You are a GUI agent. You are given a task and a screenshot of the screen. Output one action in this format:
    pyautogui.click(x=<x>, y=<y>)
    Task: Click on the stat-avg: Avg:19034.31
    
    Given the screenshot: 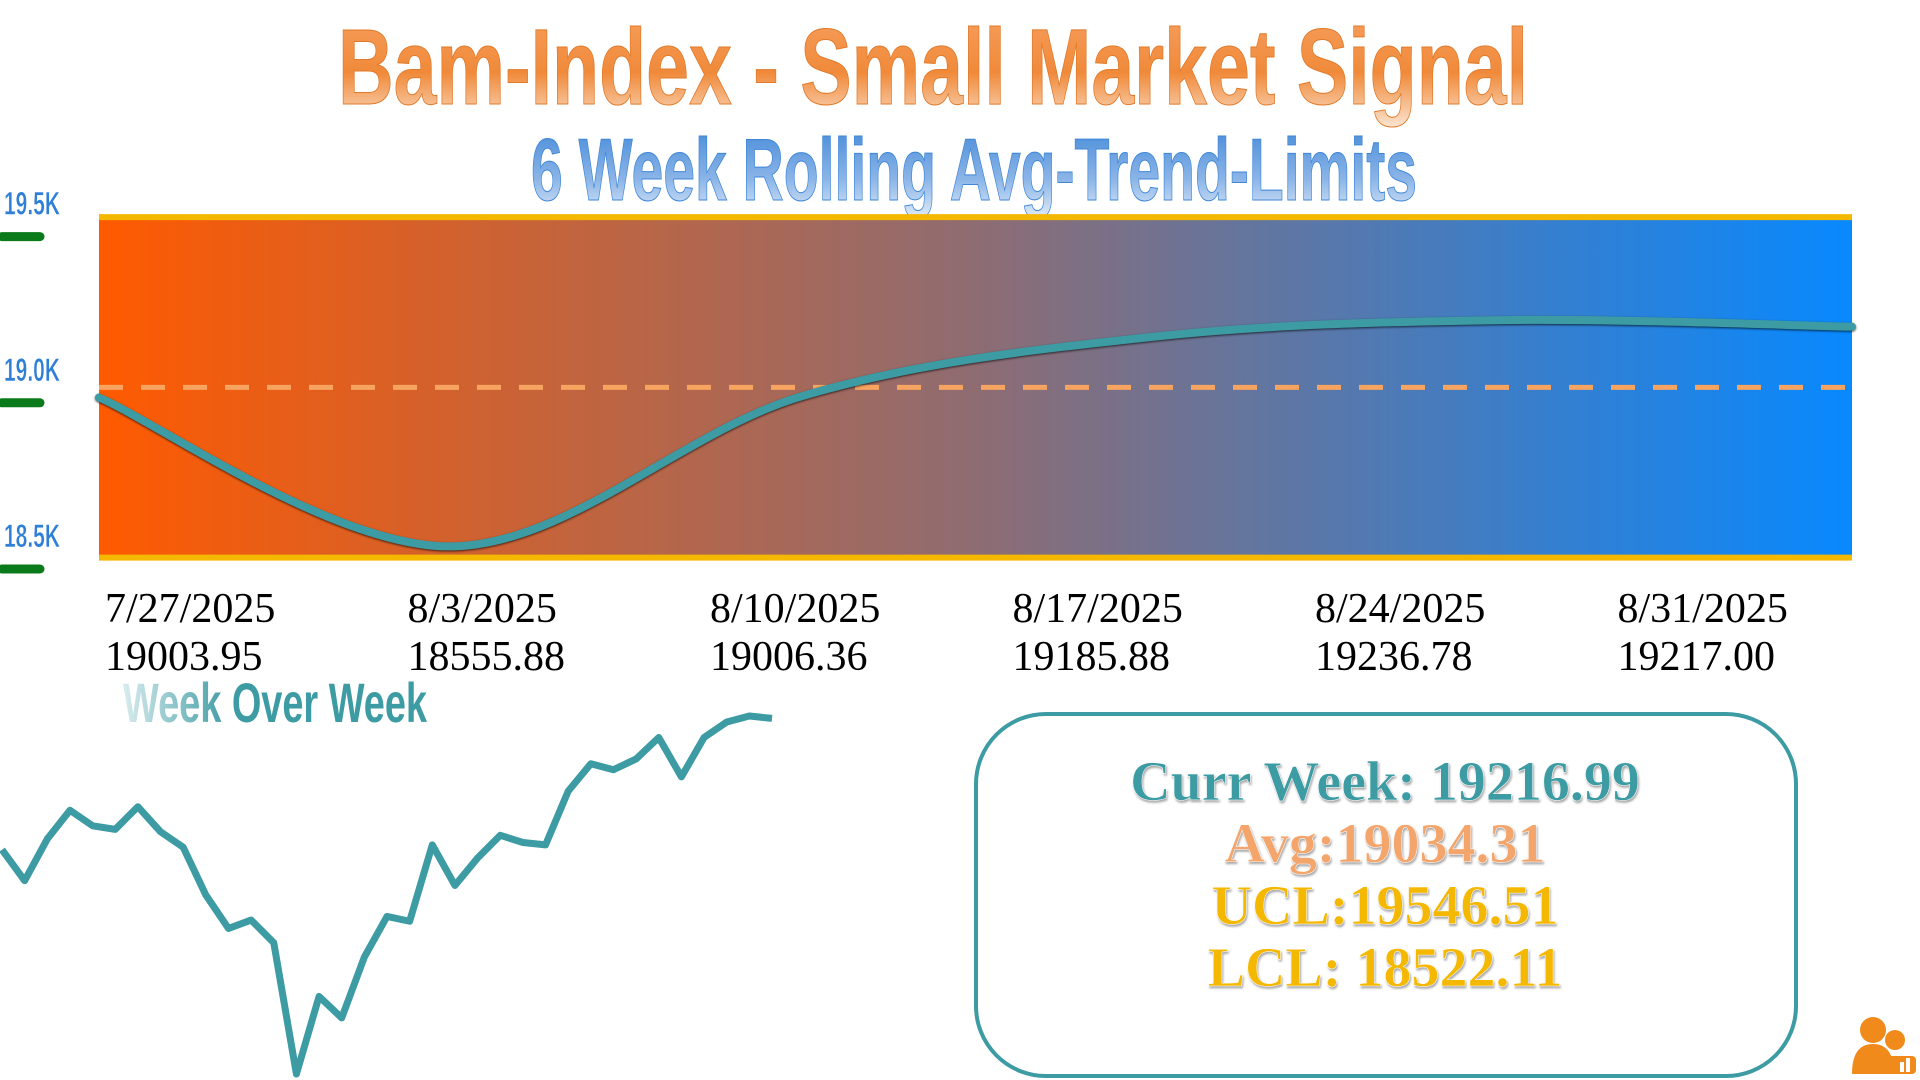 What is the action you would take?
    pyautogui.click(x=1385, y=844)
    